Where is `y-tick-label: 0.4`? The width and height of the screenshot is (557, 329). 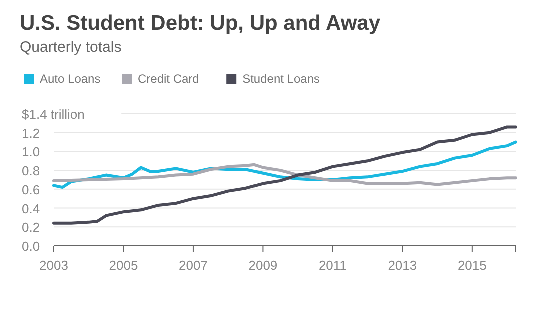 y-tick-label: 0.4 is located at coordinates (31, 208).